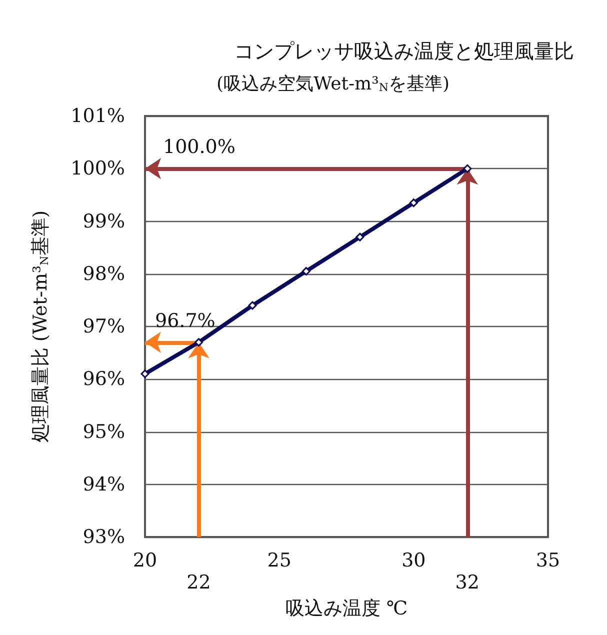 The height and width of the screenshot is (635, 607). I want to click on y-tick-label: 95%, so click(103, 431).